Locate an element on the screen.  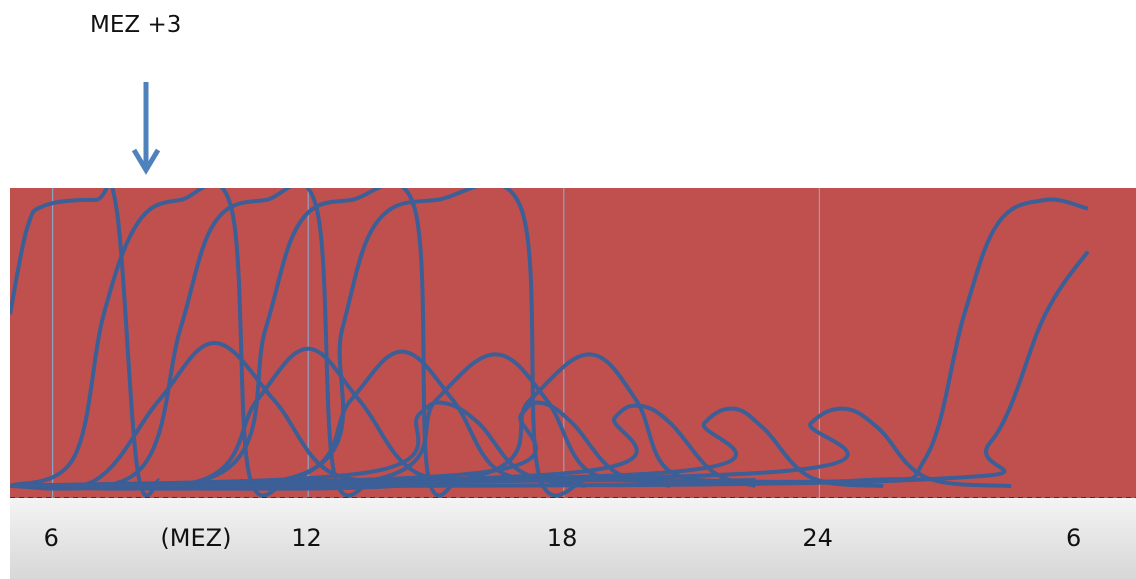
tick-label: (MEZ) is located at coordinates (196, 538).